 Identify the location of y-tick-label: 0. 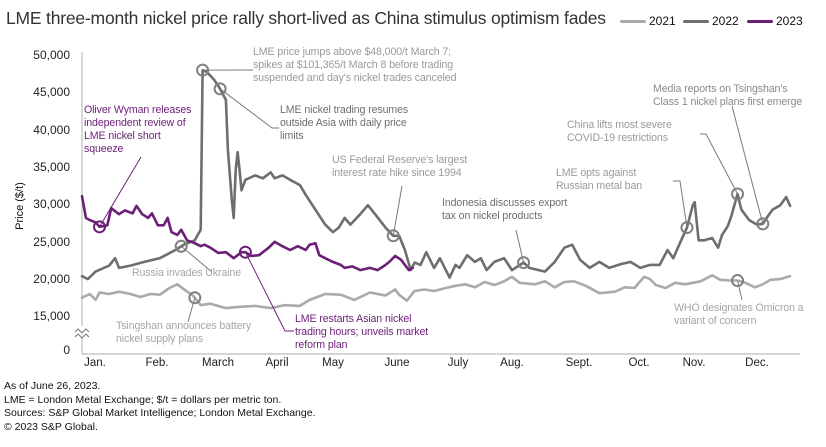
(66, 350).